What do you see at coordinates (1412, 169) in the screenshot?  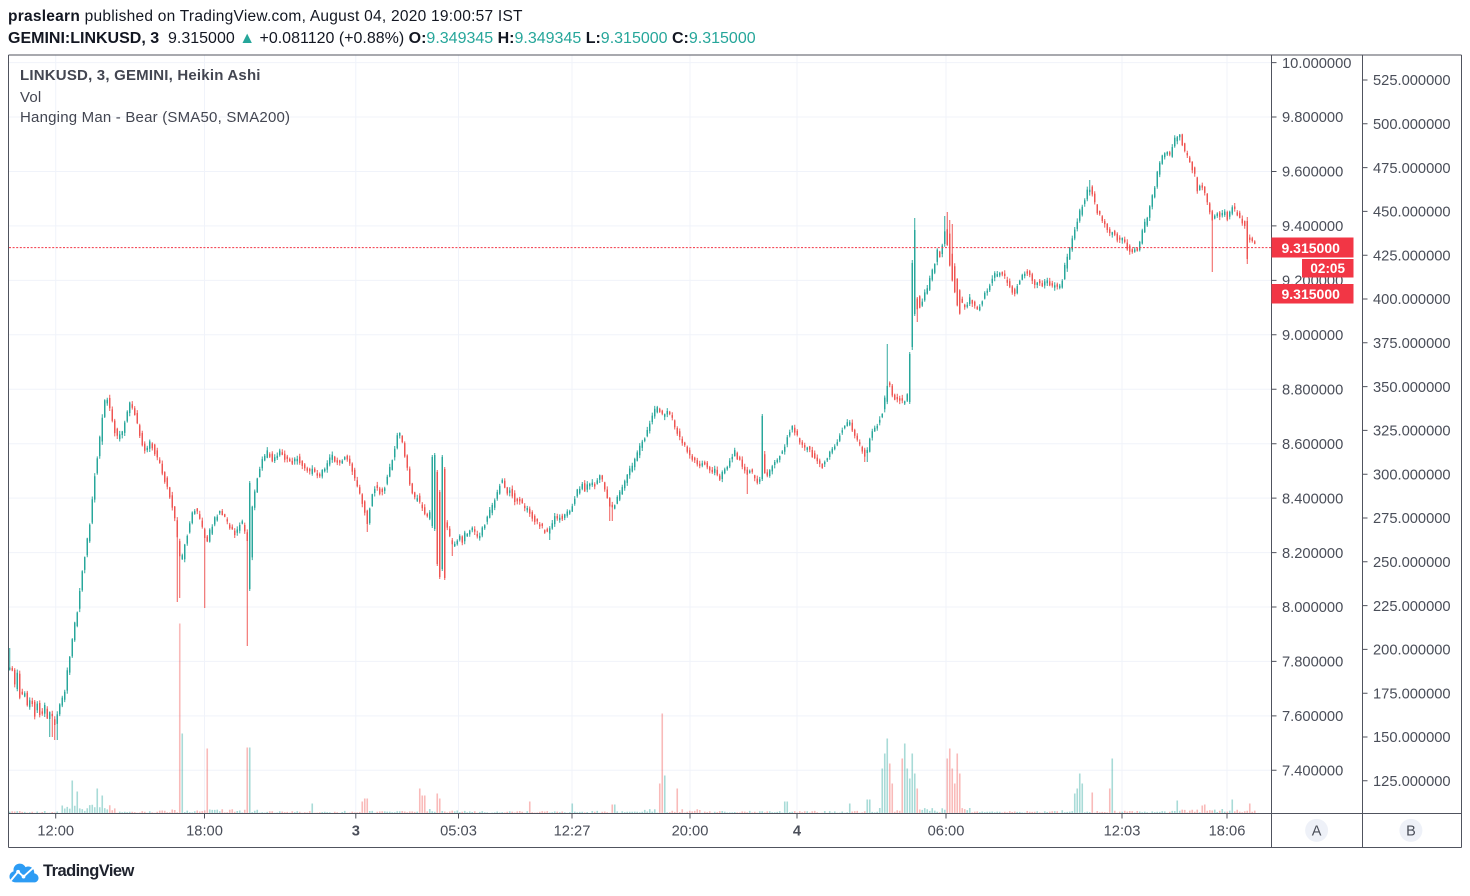 I see `svg-text: 475.000000` at bounding box center [1412, 169].